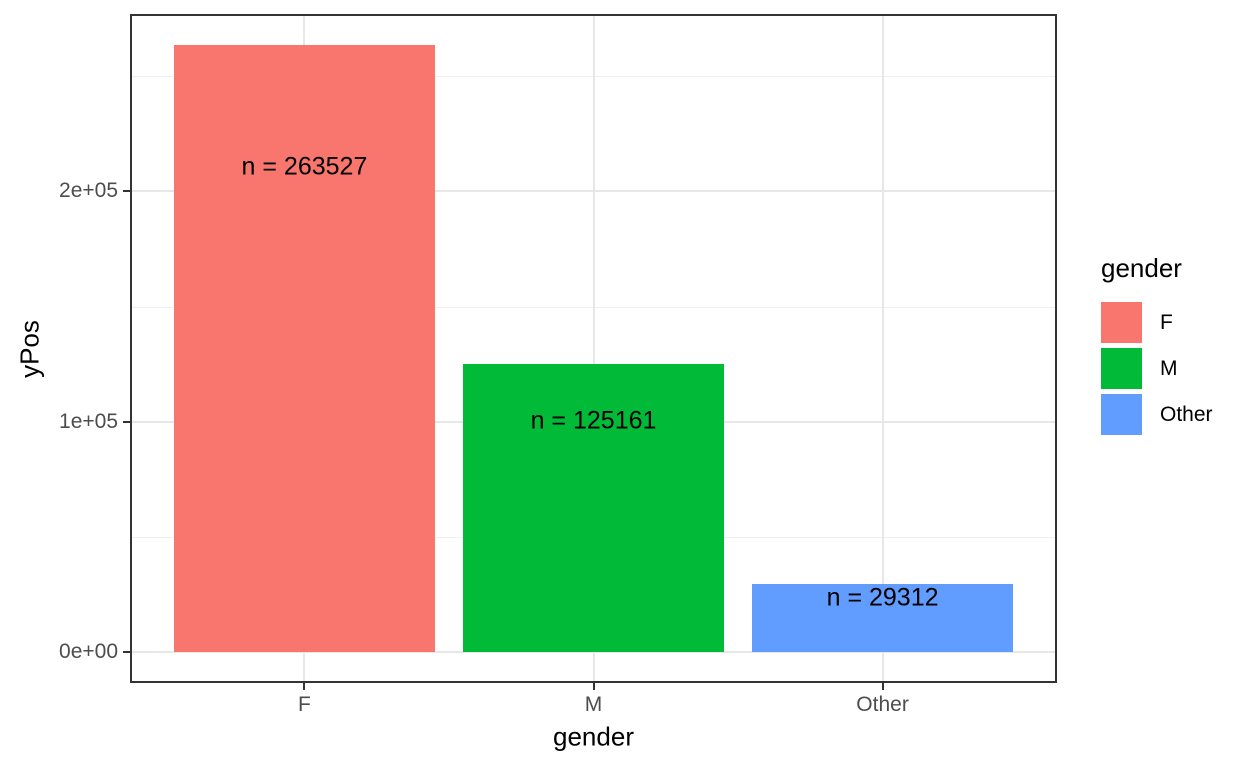  What do you see at coordinates (1121, 368) in the screenshot?
I see `legend-swatch-m` at bounding box center [1121, 368].